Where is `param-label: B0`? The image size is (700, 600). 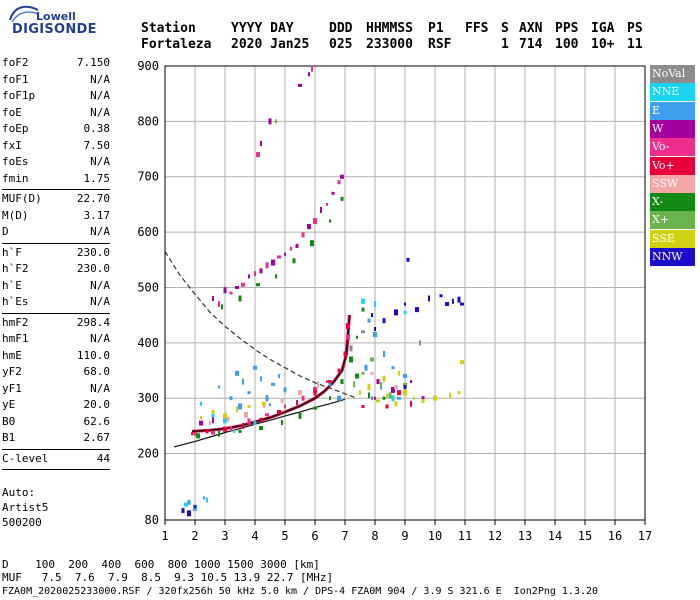
param-label: B0 is located at coordinates (9, 421).